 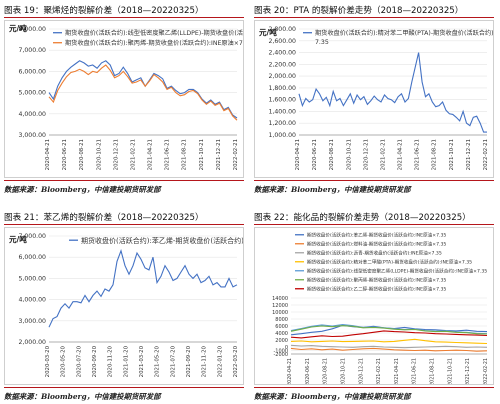 What do you see at coordinates (48, 361) in the screenshot?
I see `x-tick-label: 2020-03-20` at bounding box center [48, 361].